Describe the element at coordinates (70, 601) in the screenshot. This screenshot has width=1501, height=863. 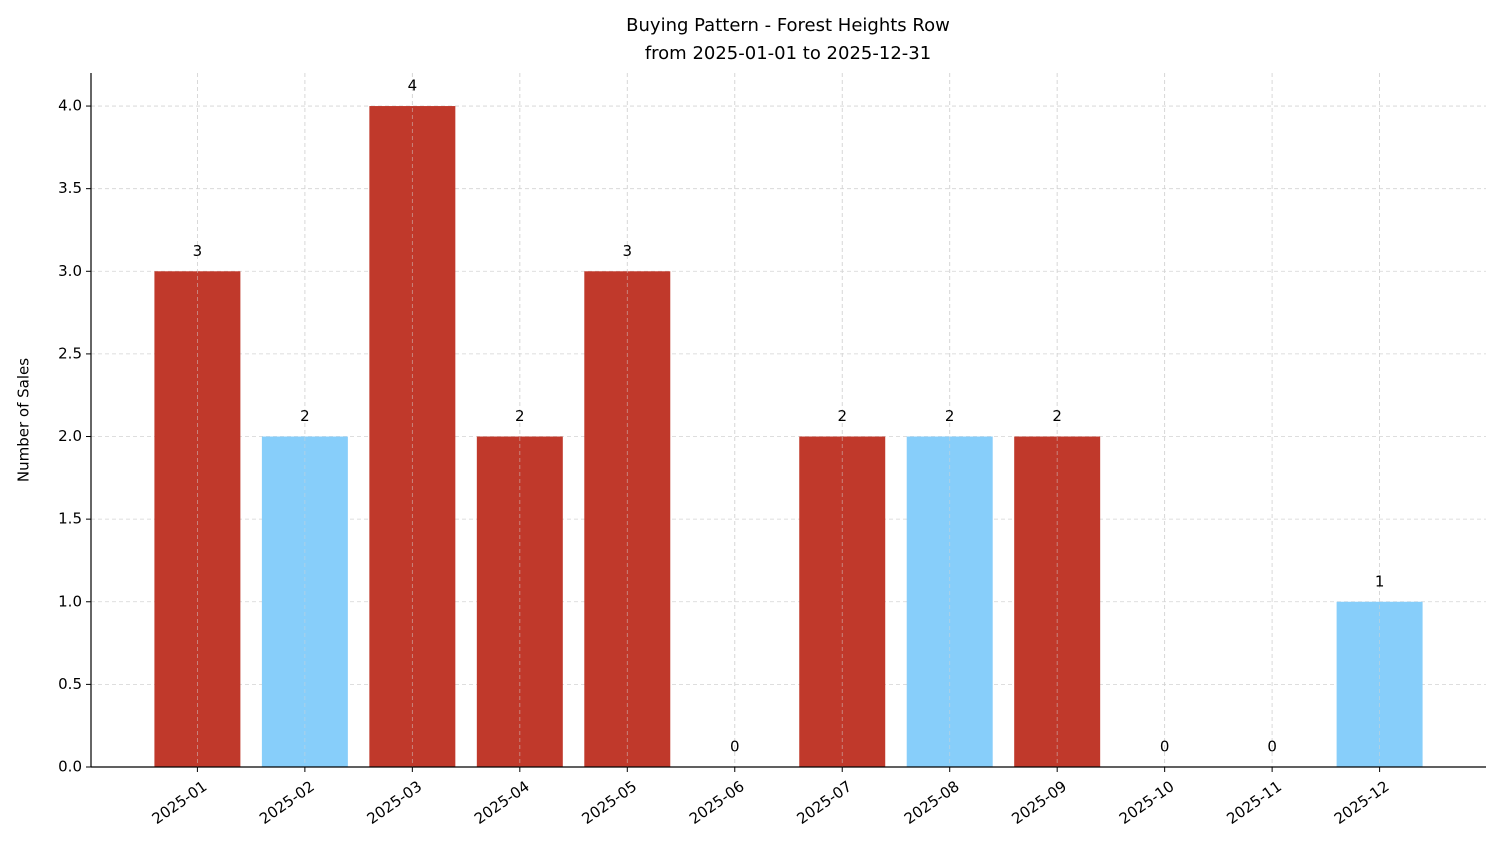
I see `y-tick-label: 1.0` at that location.